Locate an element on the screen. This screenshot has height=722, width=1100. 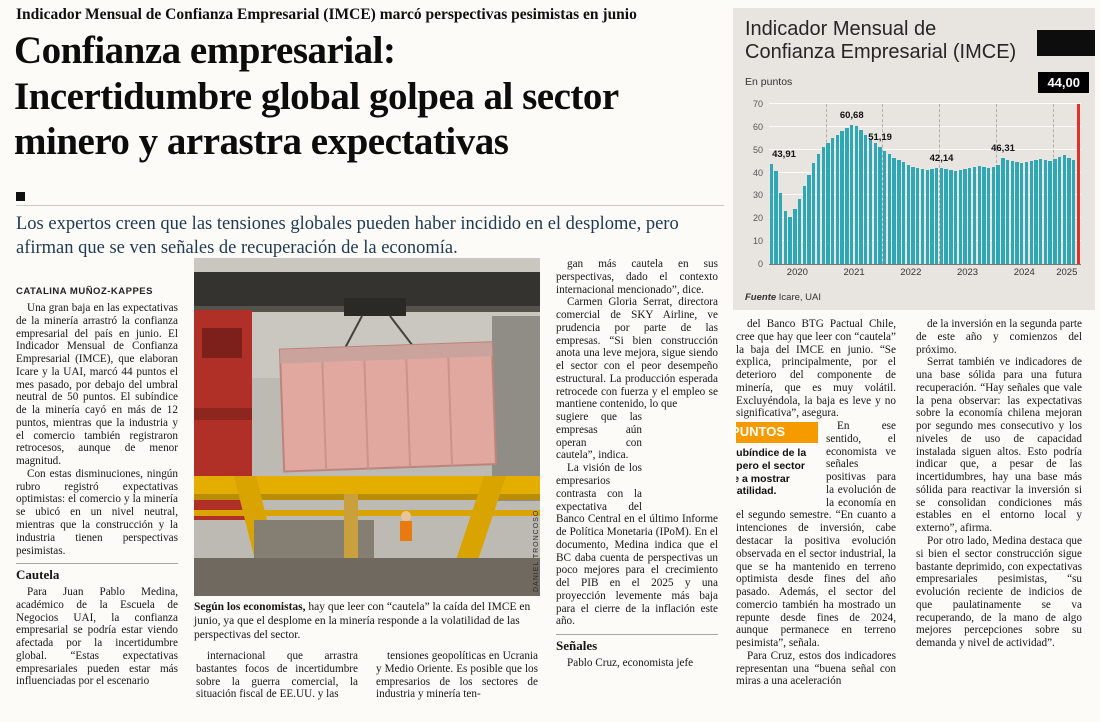
y-tick-label: 10 is located at coordinates (757, 241).